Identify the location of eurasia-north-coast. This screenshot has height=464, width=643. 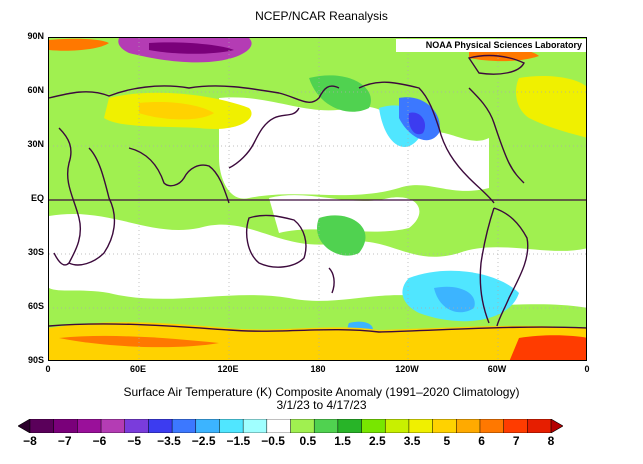
(194, 94).